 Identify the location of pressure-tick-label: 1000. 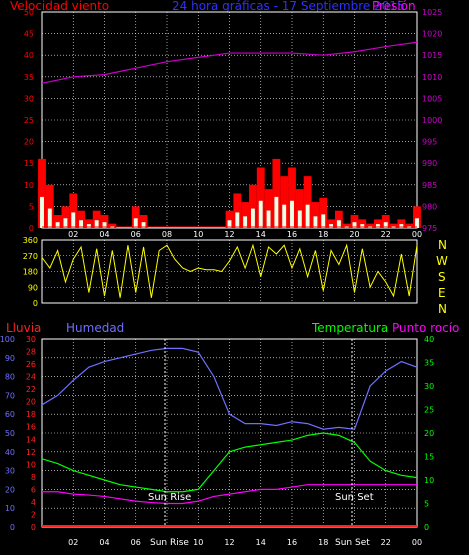
(432, 120).